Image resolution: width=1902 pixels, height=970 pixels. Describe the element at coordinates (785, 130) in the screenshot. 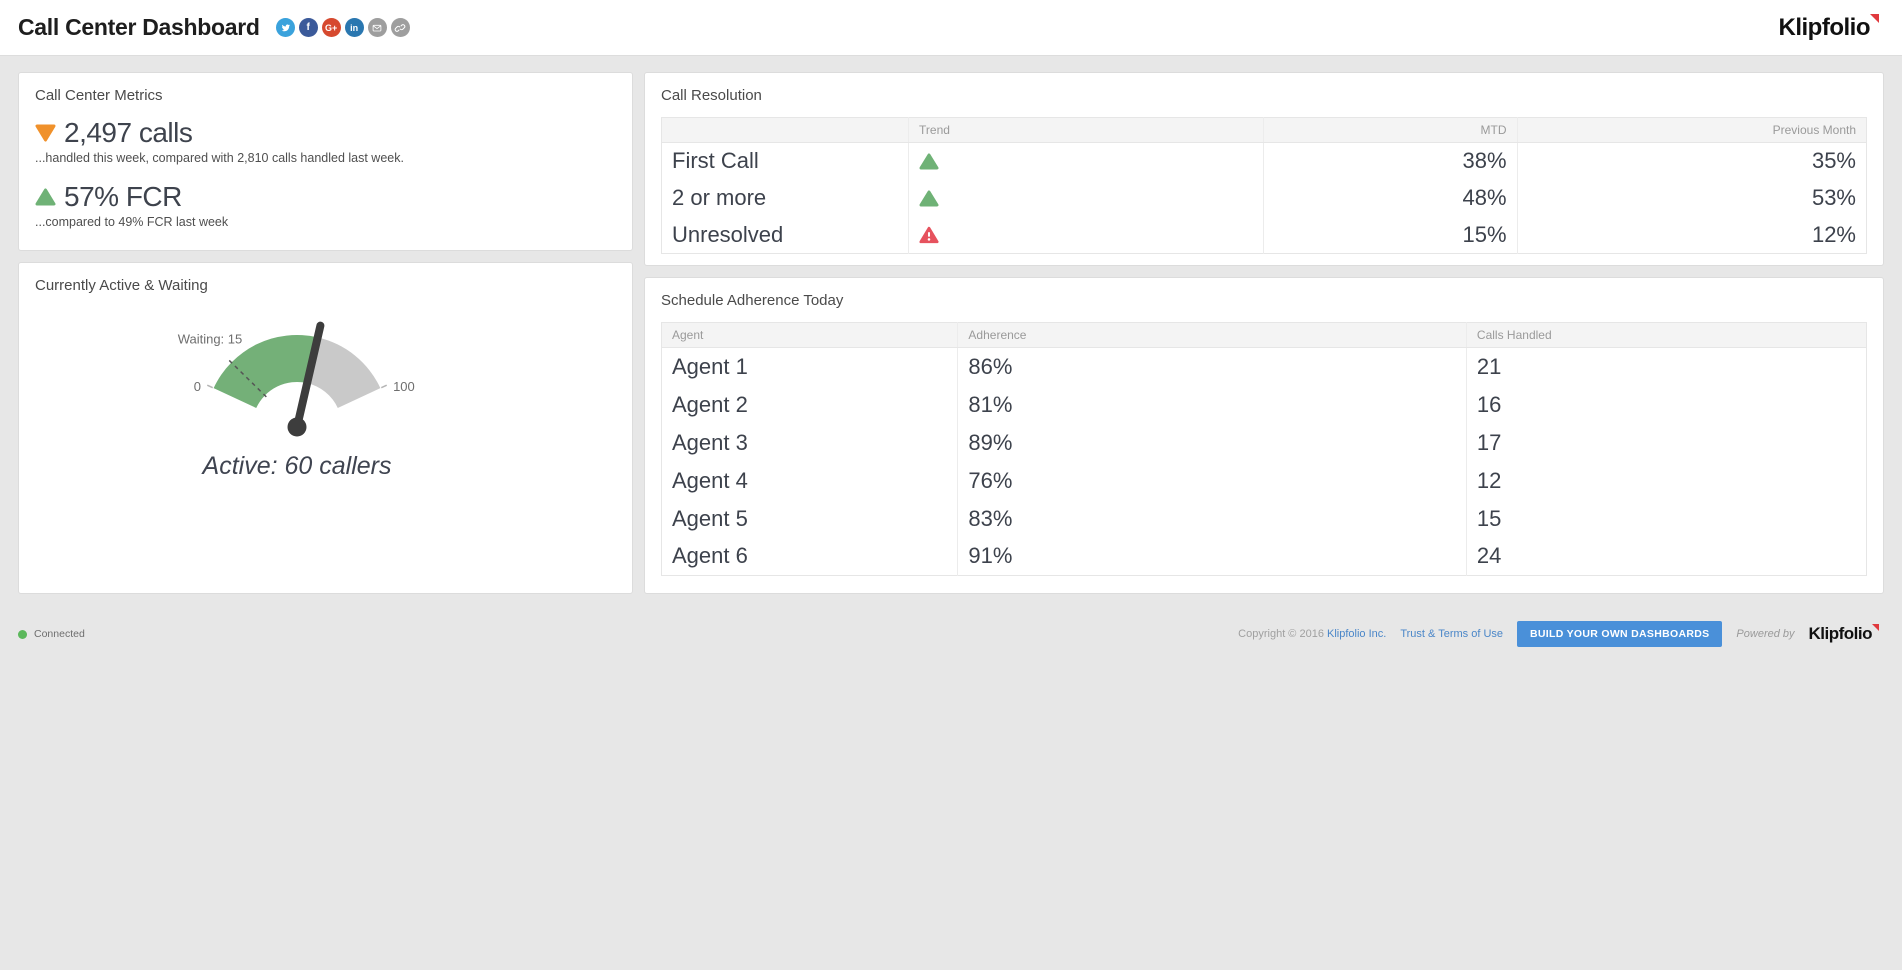

I see `column-header-label` at that location.